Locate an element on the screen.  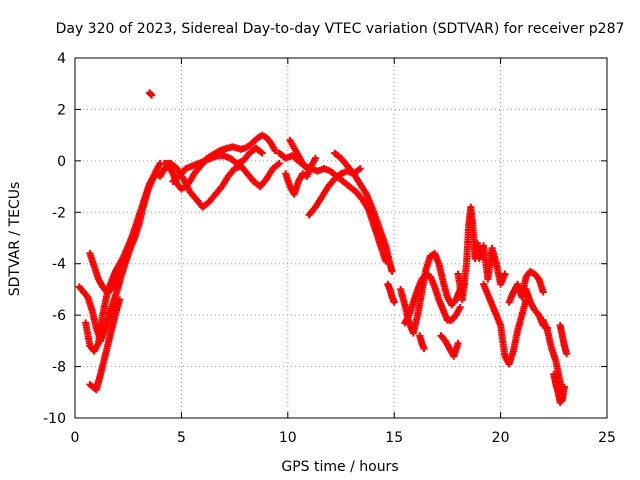
series-arc-m is located at coordinates (363, 212).